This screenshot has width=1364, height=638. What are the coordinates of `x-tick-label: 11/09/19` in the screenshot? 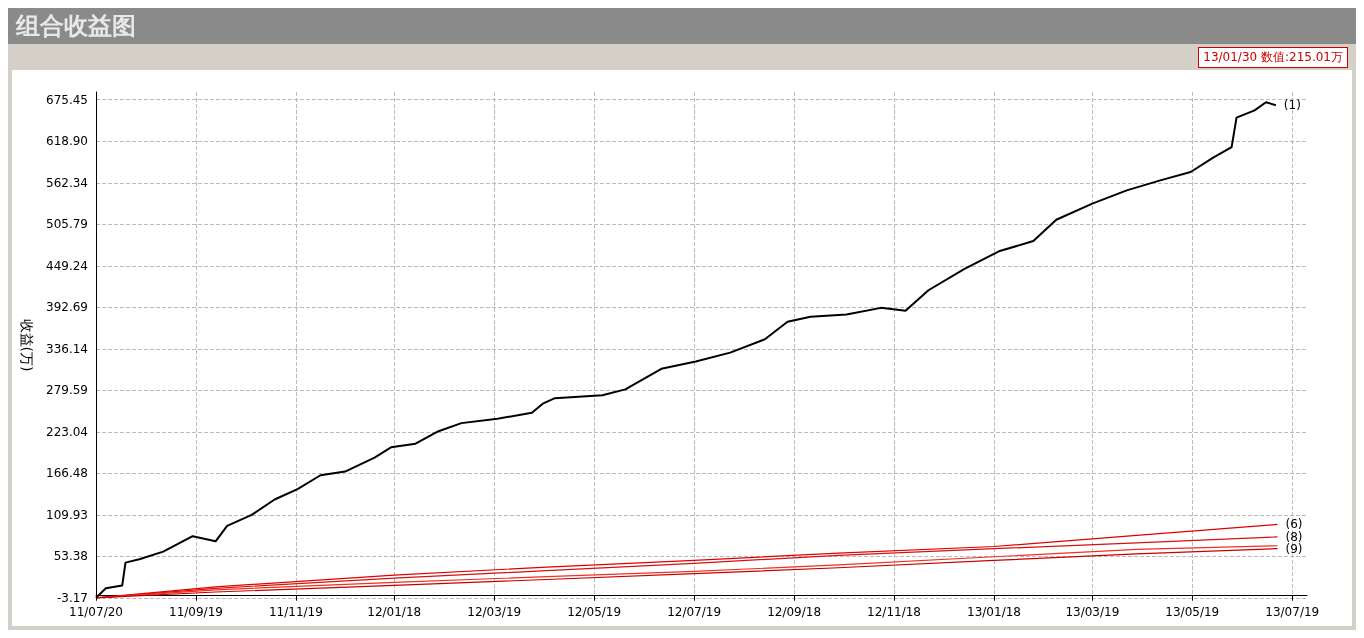 It's located at (196, 612).